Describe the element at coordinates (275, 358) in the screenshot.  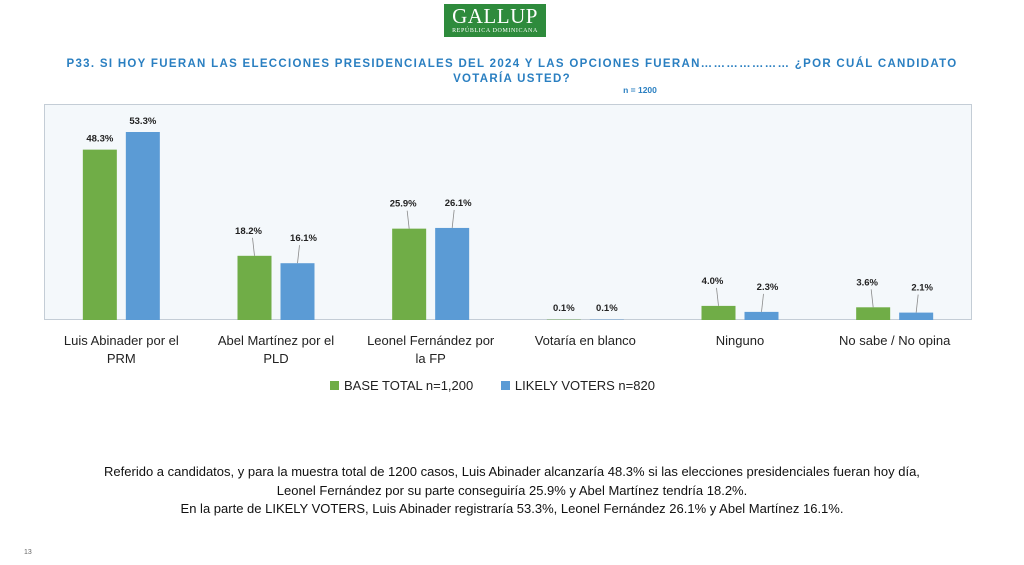
I see `category-label-1: PLD` at that location.